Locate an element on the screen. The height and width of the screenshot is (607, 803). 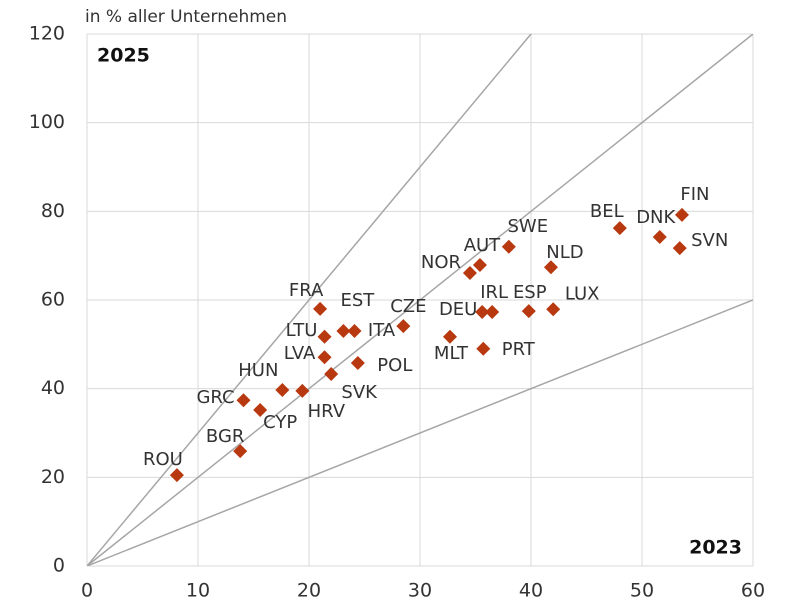
y-tick-label: 120 is located at coordinates (47, 34).